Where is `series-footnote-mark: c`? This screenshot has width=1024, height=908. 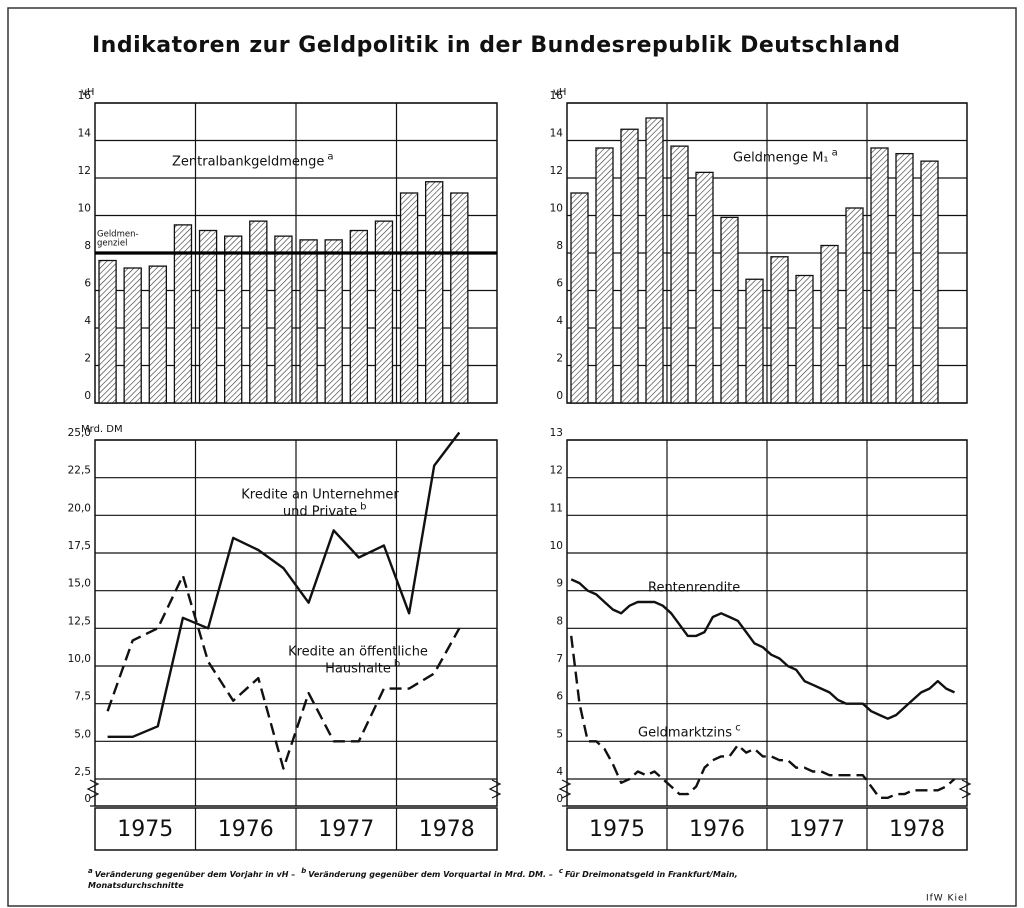 series-footnote-mark: c is located at coordinates (738, 728).